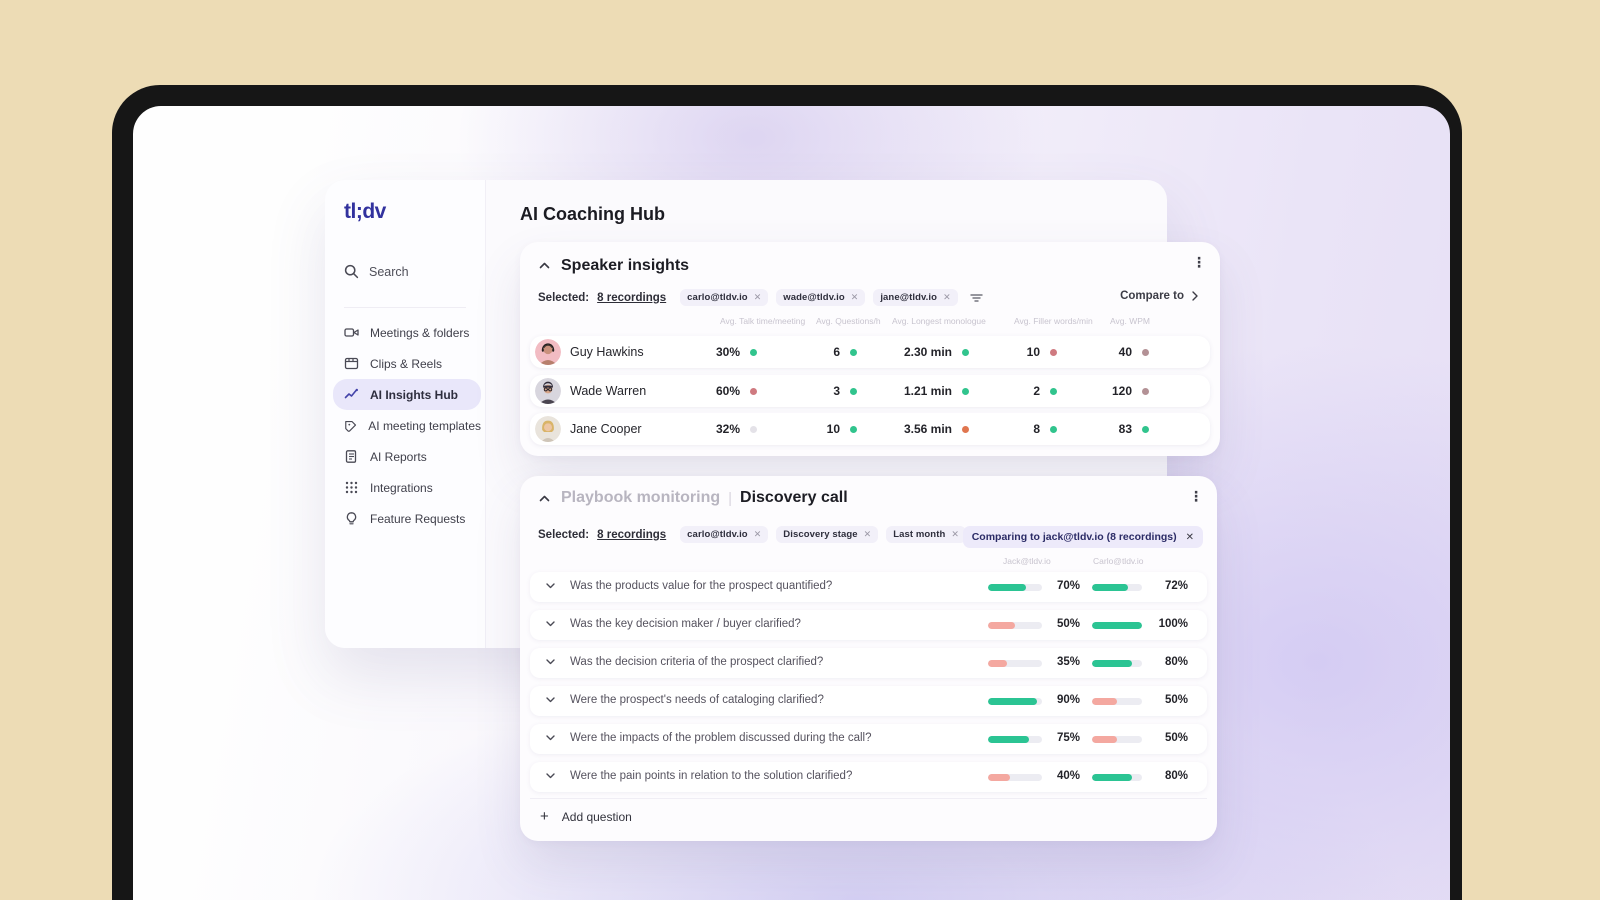 Image resolution: width=1600 pixels, height=900 pixels. What do you see at coordinates (398, 456) in the screenshot?
I see `sidebar-item-label: AI Reports` at bounding box center [398, 456].